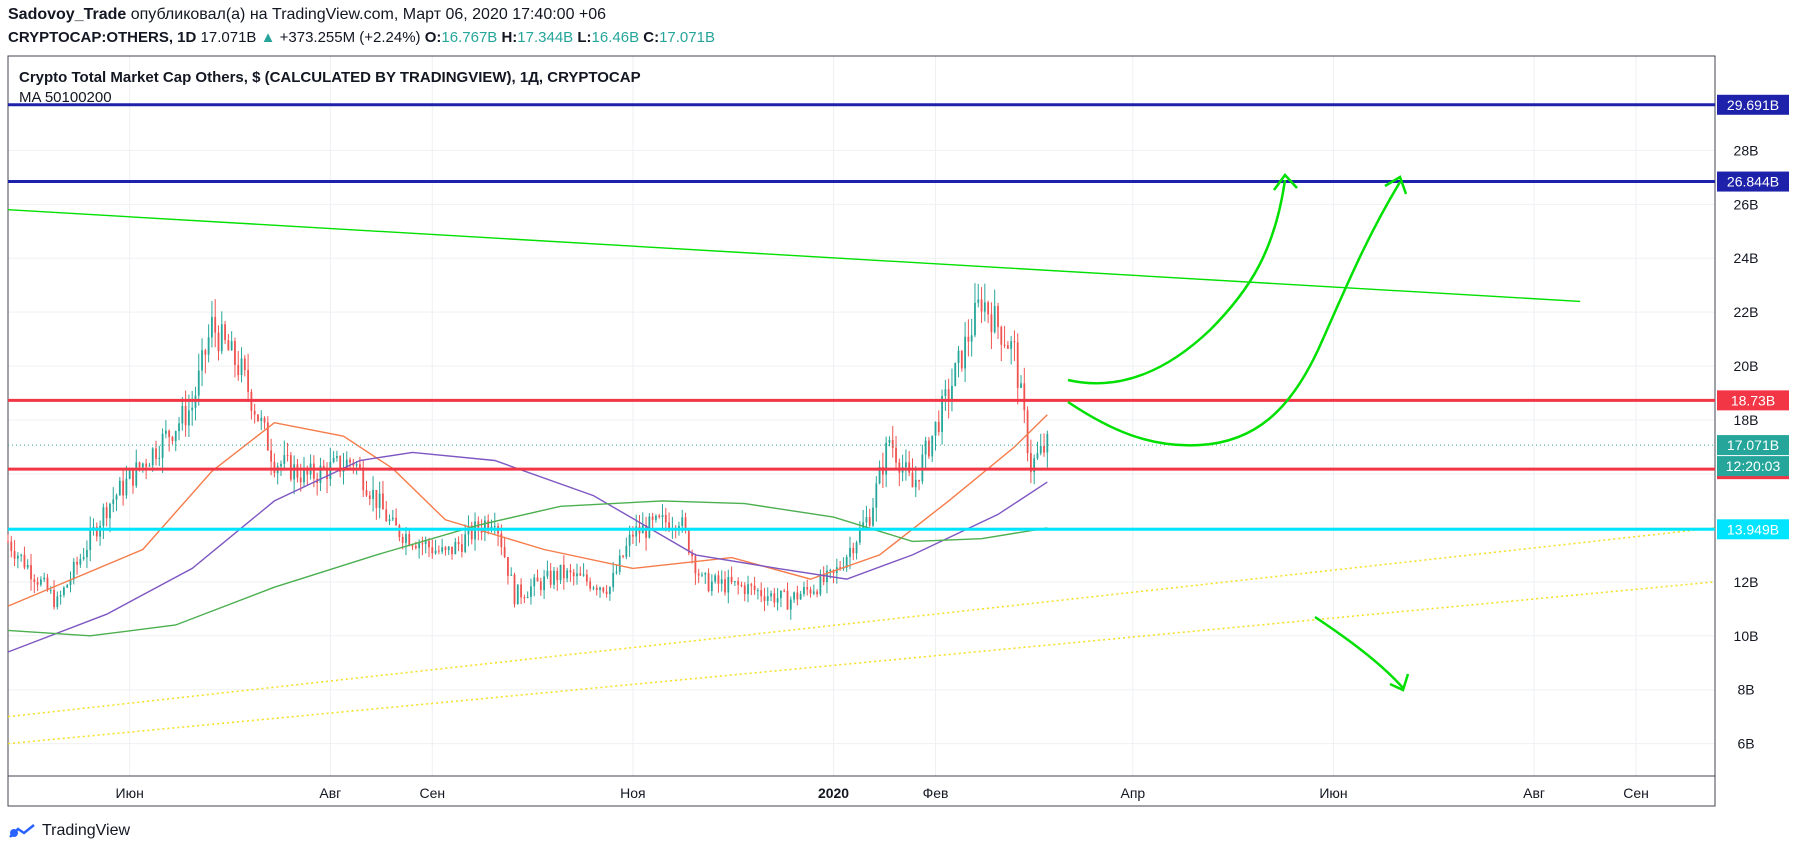 Image resolution: width=1805 pixels, height=854 pixels. What do you see at coordinates (615, 37) in the screenshot?
I see `low-value: 16.46B` at bounding box center [615, 37].